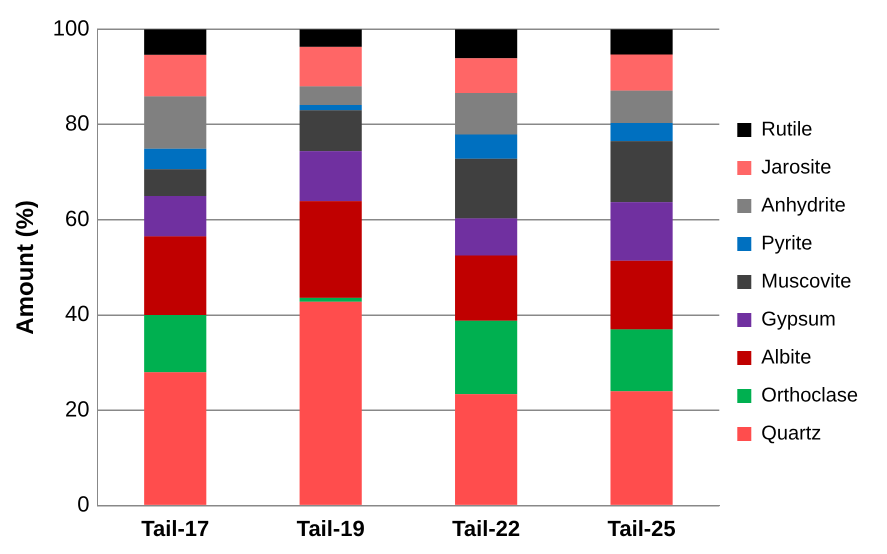 This screenshot has width=887, height=554. Describe the element at coordinates (26, 267) in the screenshot. I see `y-axis-title: Amount (%)` at that location.